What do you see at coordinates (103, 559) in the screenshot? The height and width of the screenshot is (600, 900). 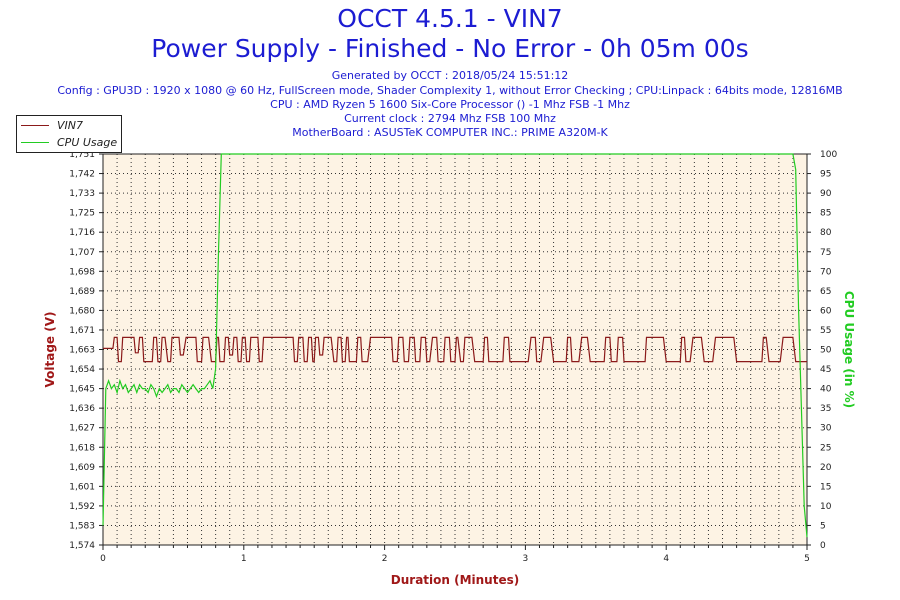 I see `x-tick-label: 0` at bounding box center [103, 559].